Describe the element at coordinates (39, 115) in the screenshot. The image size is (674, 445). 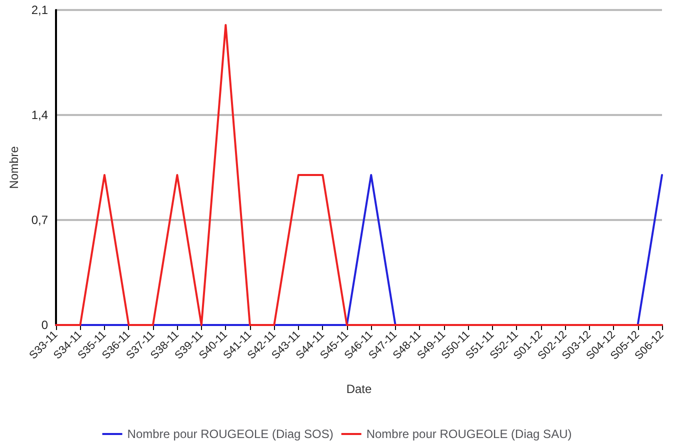
I see `y-tick-label: 1,4` at that location.